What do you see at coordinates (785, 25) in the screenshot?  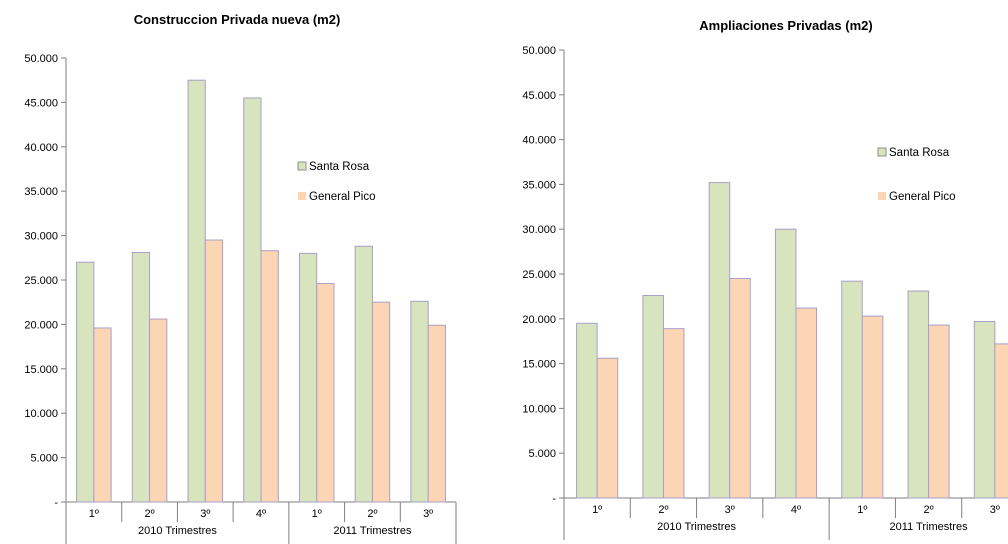 I see `chart-title: Ampliaciones Privadas (m2)` at bounding box center [785, 25].